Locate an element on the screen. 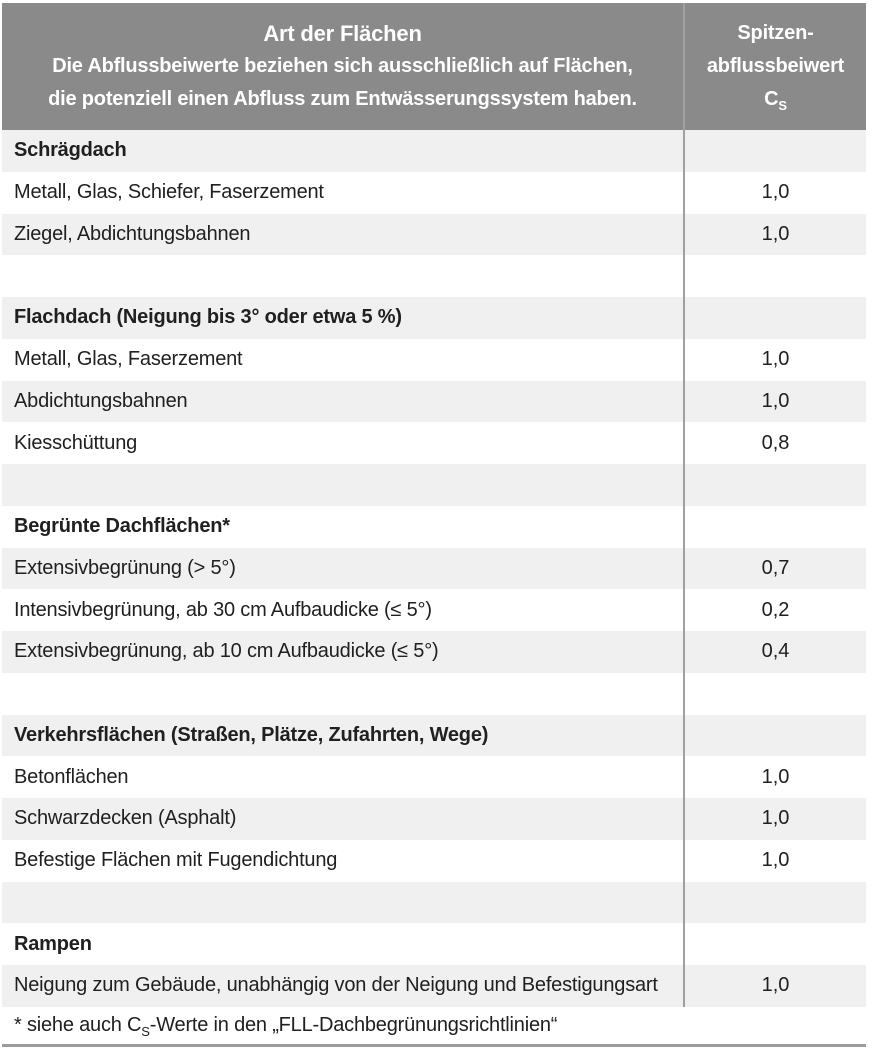  row-label: Schwarzdecken (Asphalt) is located at coordinates (343, 819).